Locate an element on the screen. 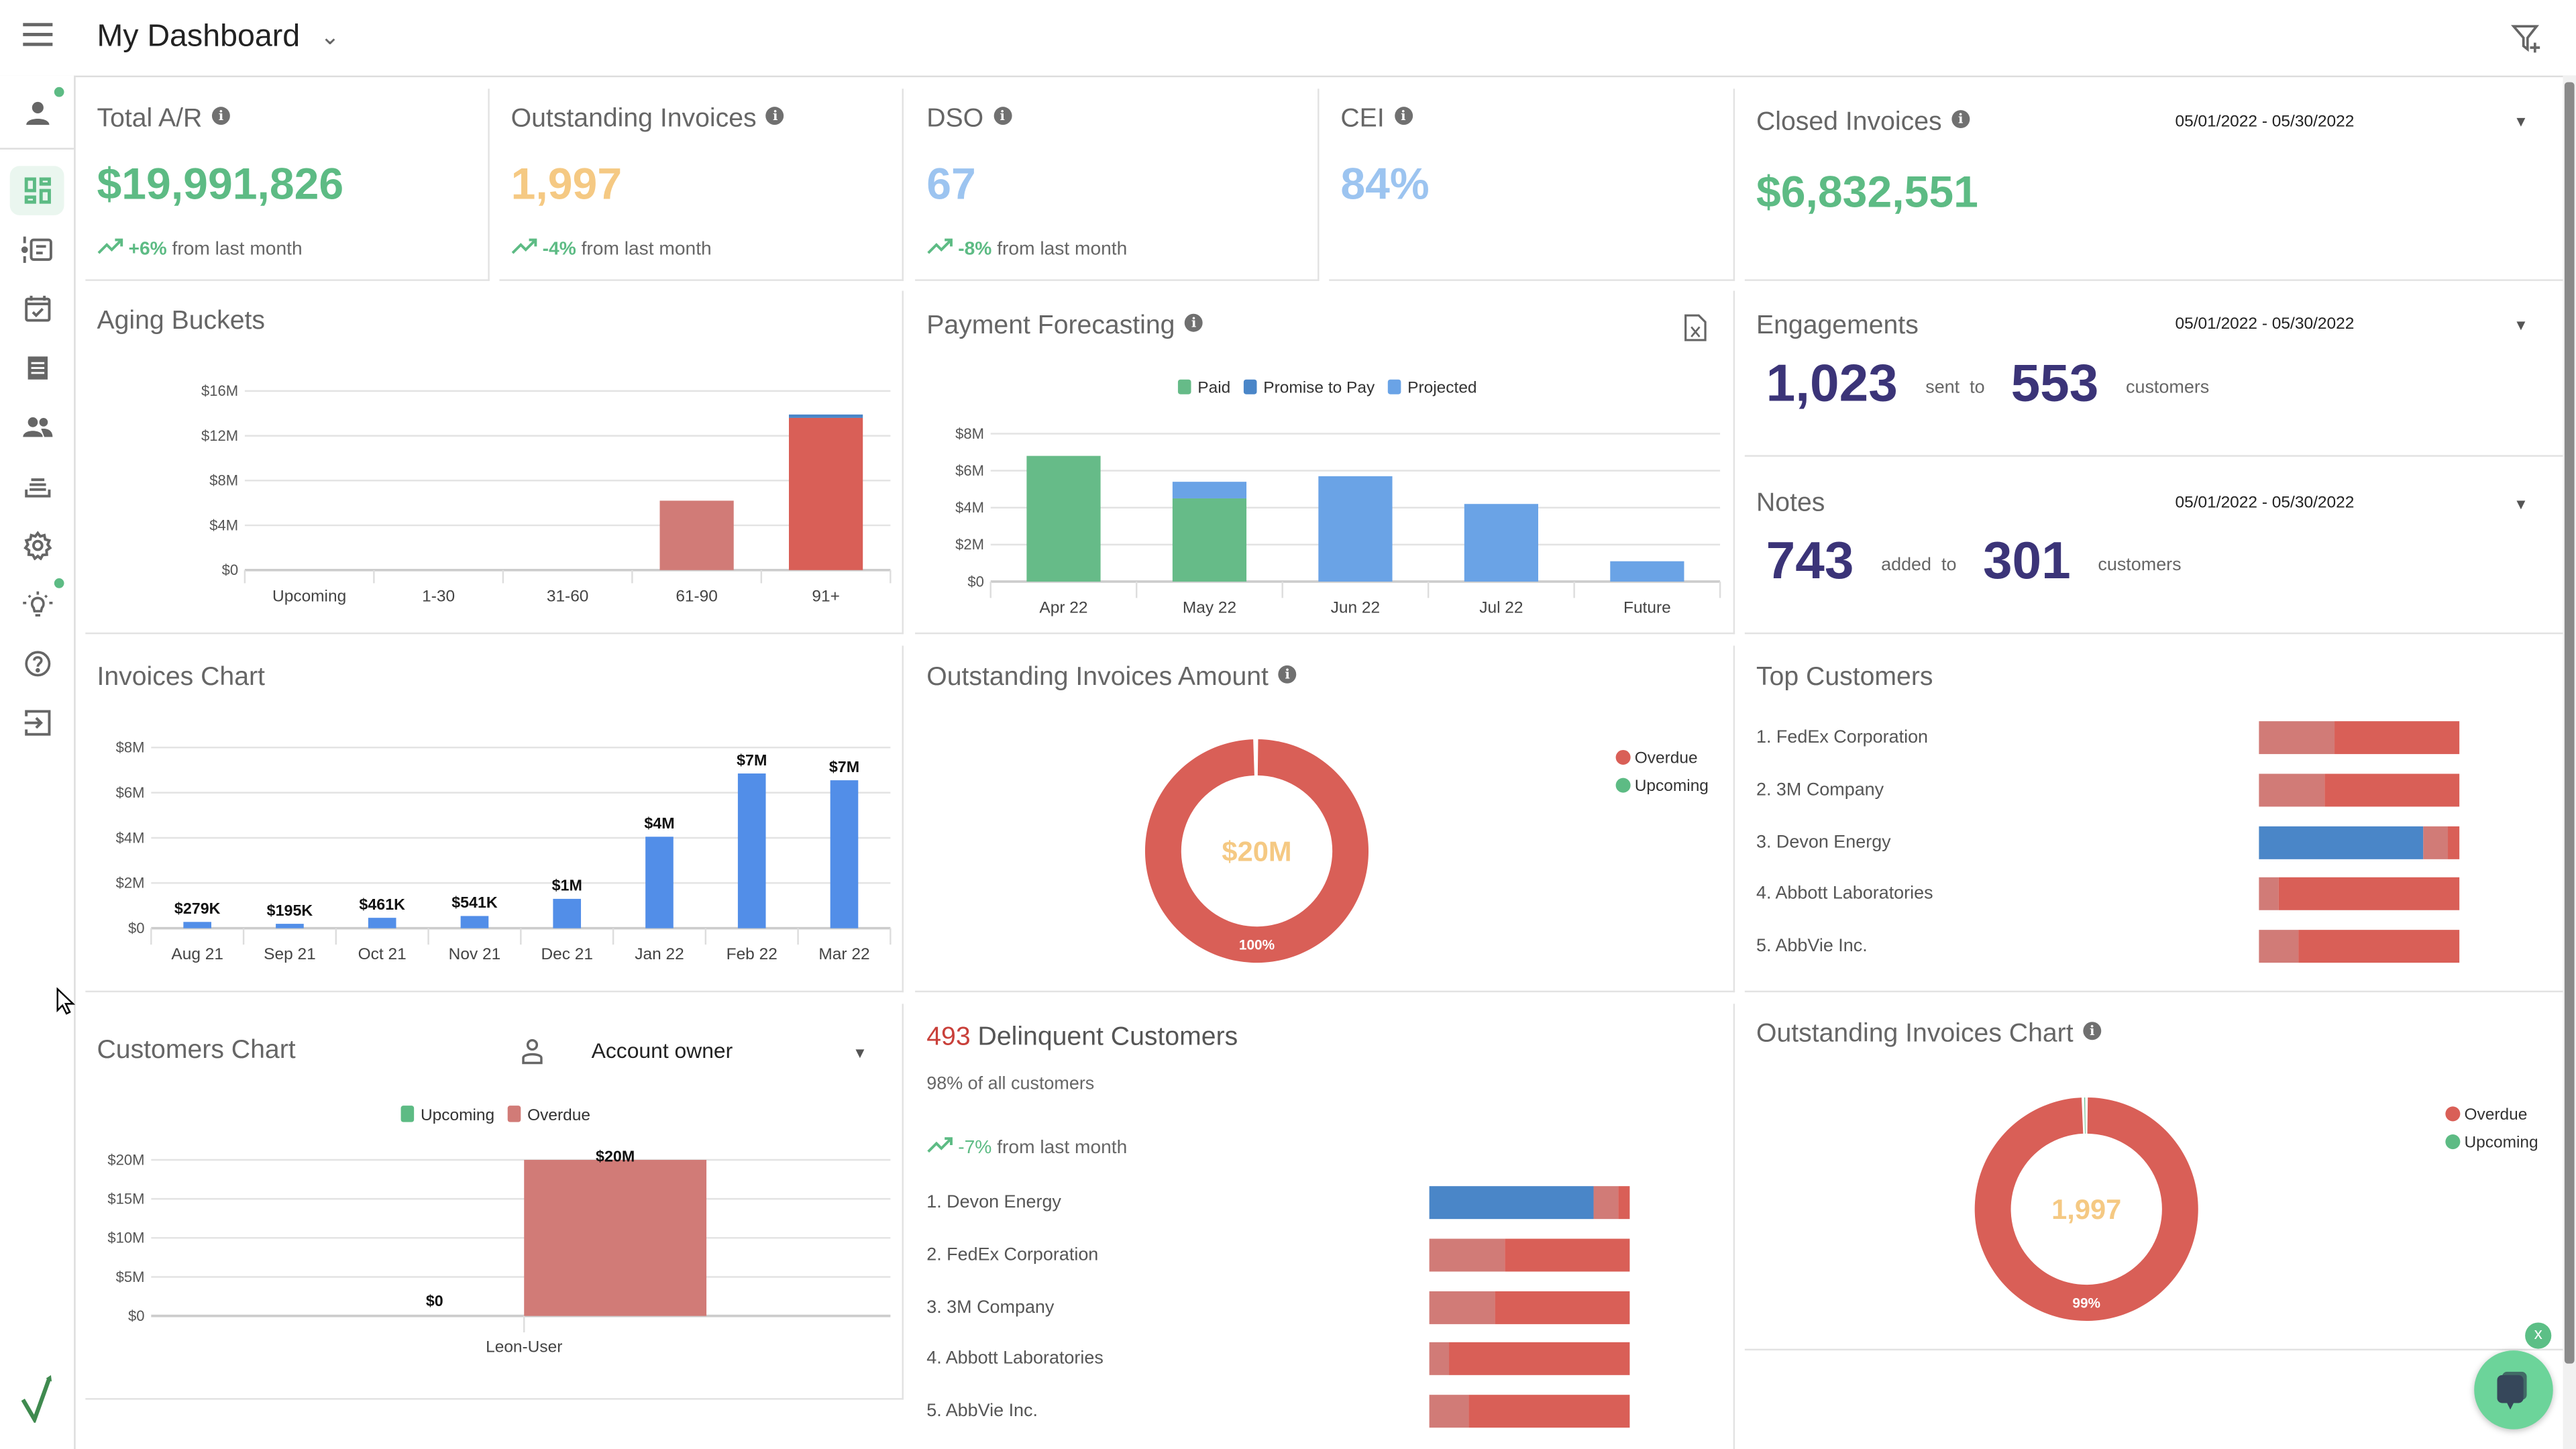  sidebar-item-tasks is located at coordinates (37, 308).